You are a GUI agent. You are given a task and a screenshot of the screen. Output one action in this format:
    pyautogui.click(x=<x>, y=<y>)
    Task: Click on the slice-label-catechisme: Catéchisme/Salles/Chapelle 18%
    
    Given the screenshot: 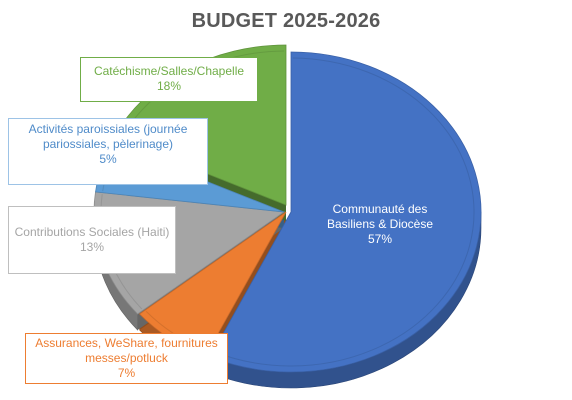 What is the action you would take?
    pyautogui.click(x=169, y=79)
    